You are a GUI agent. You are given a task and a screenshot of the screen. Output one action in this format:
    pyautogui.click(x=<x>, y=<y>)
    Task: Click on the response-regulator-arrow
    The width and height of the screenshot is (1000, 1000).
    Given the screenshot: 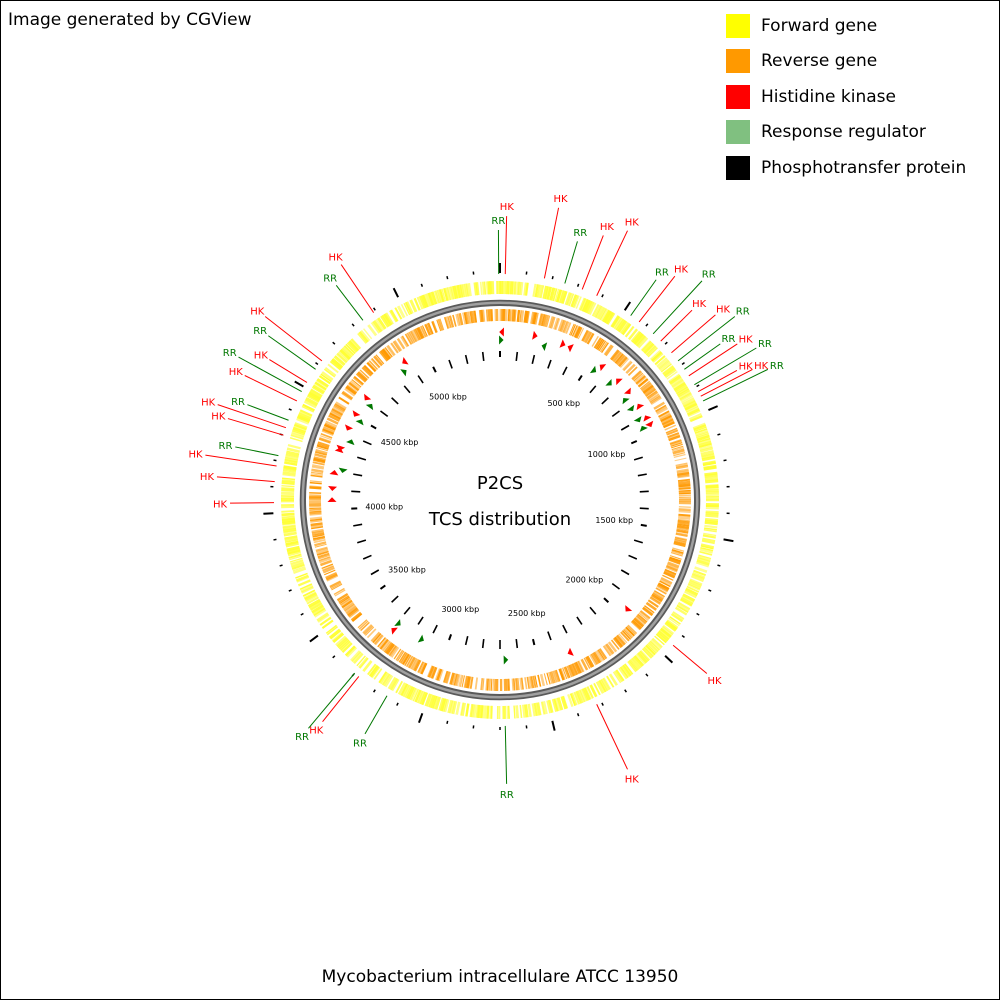 What is the action you would take?
    pyautogui.click(x=369, y=407)
    